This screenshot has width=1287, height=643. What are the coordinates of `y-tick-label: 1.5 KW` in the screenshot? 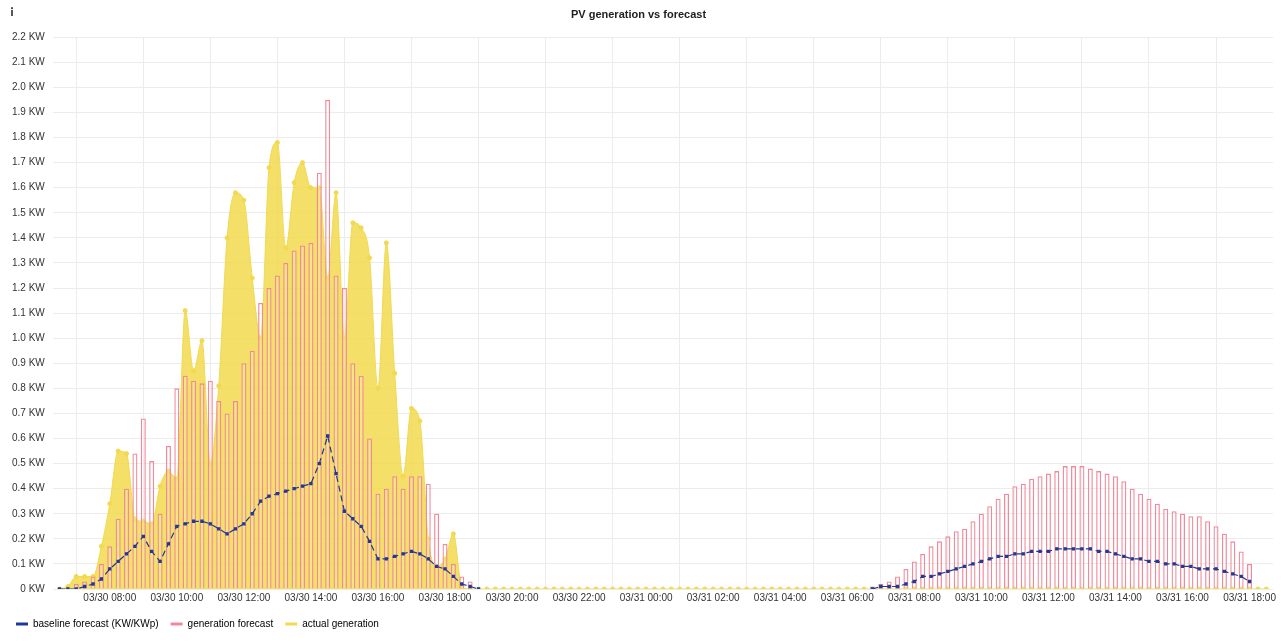 It's located at (28, 212).